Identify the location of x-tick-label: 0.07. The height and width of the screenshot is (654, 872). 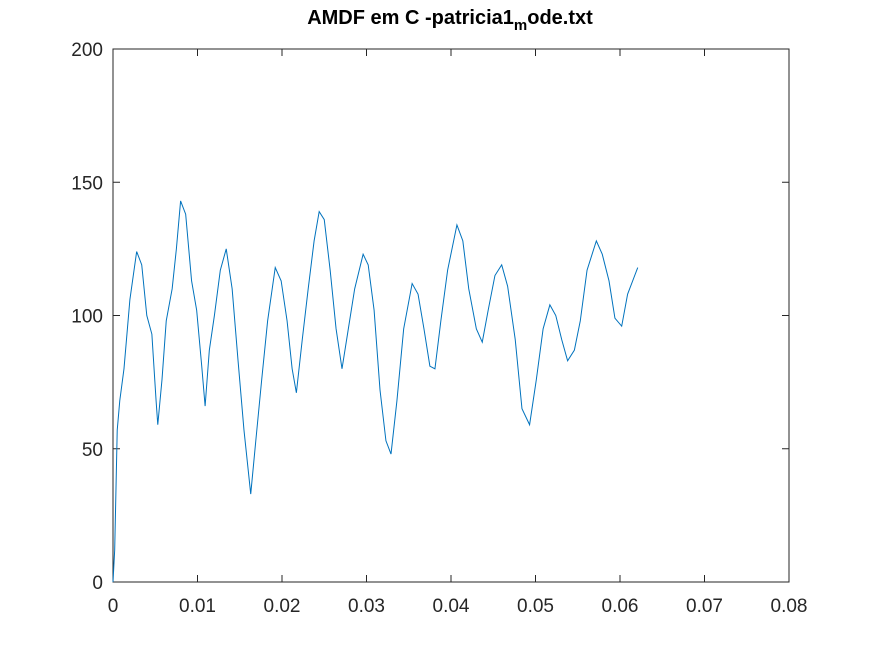
(704, 606).